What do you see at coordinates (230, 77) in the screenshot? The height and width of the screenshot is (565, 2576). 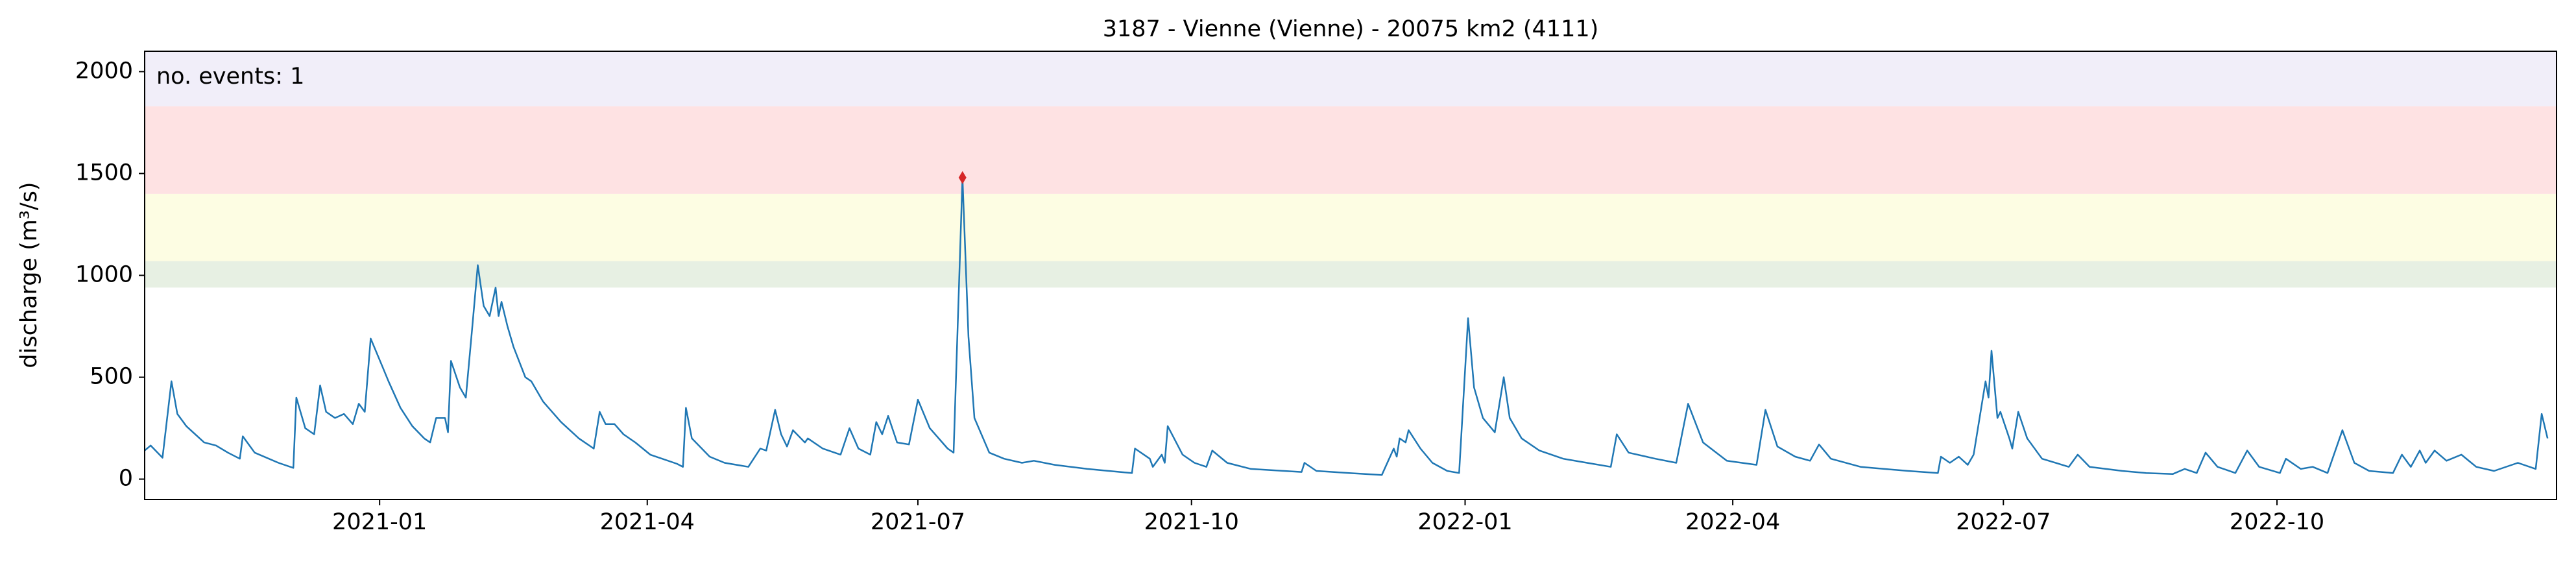 I see `event-count: no. events: 1` at bounding box center [230, 77].